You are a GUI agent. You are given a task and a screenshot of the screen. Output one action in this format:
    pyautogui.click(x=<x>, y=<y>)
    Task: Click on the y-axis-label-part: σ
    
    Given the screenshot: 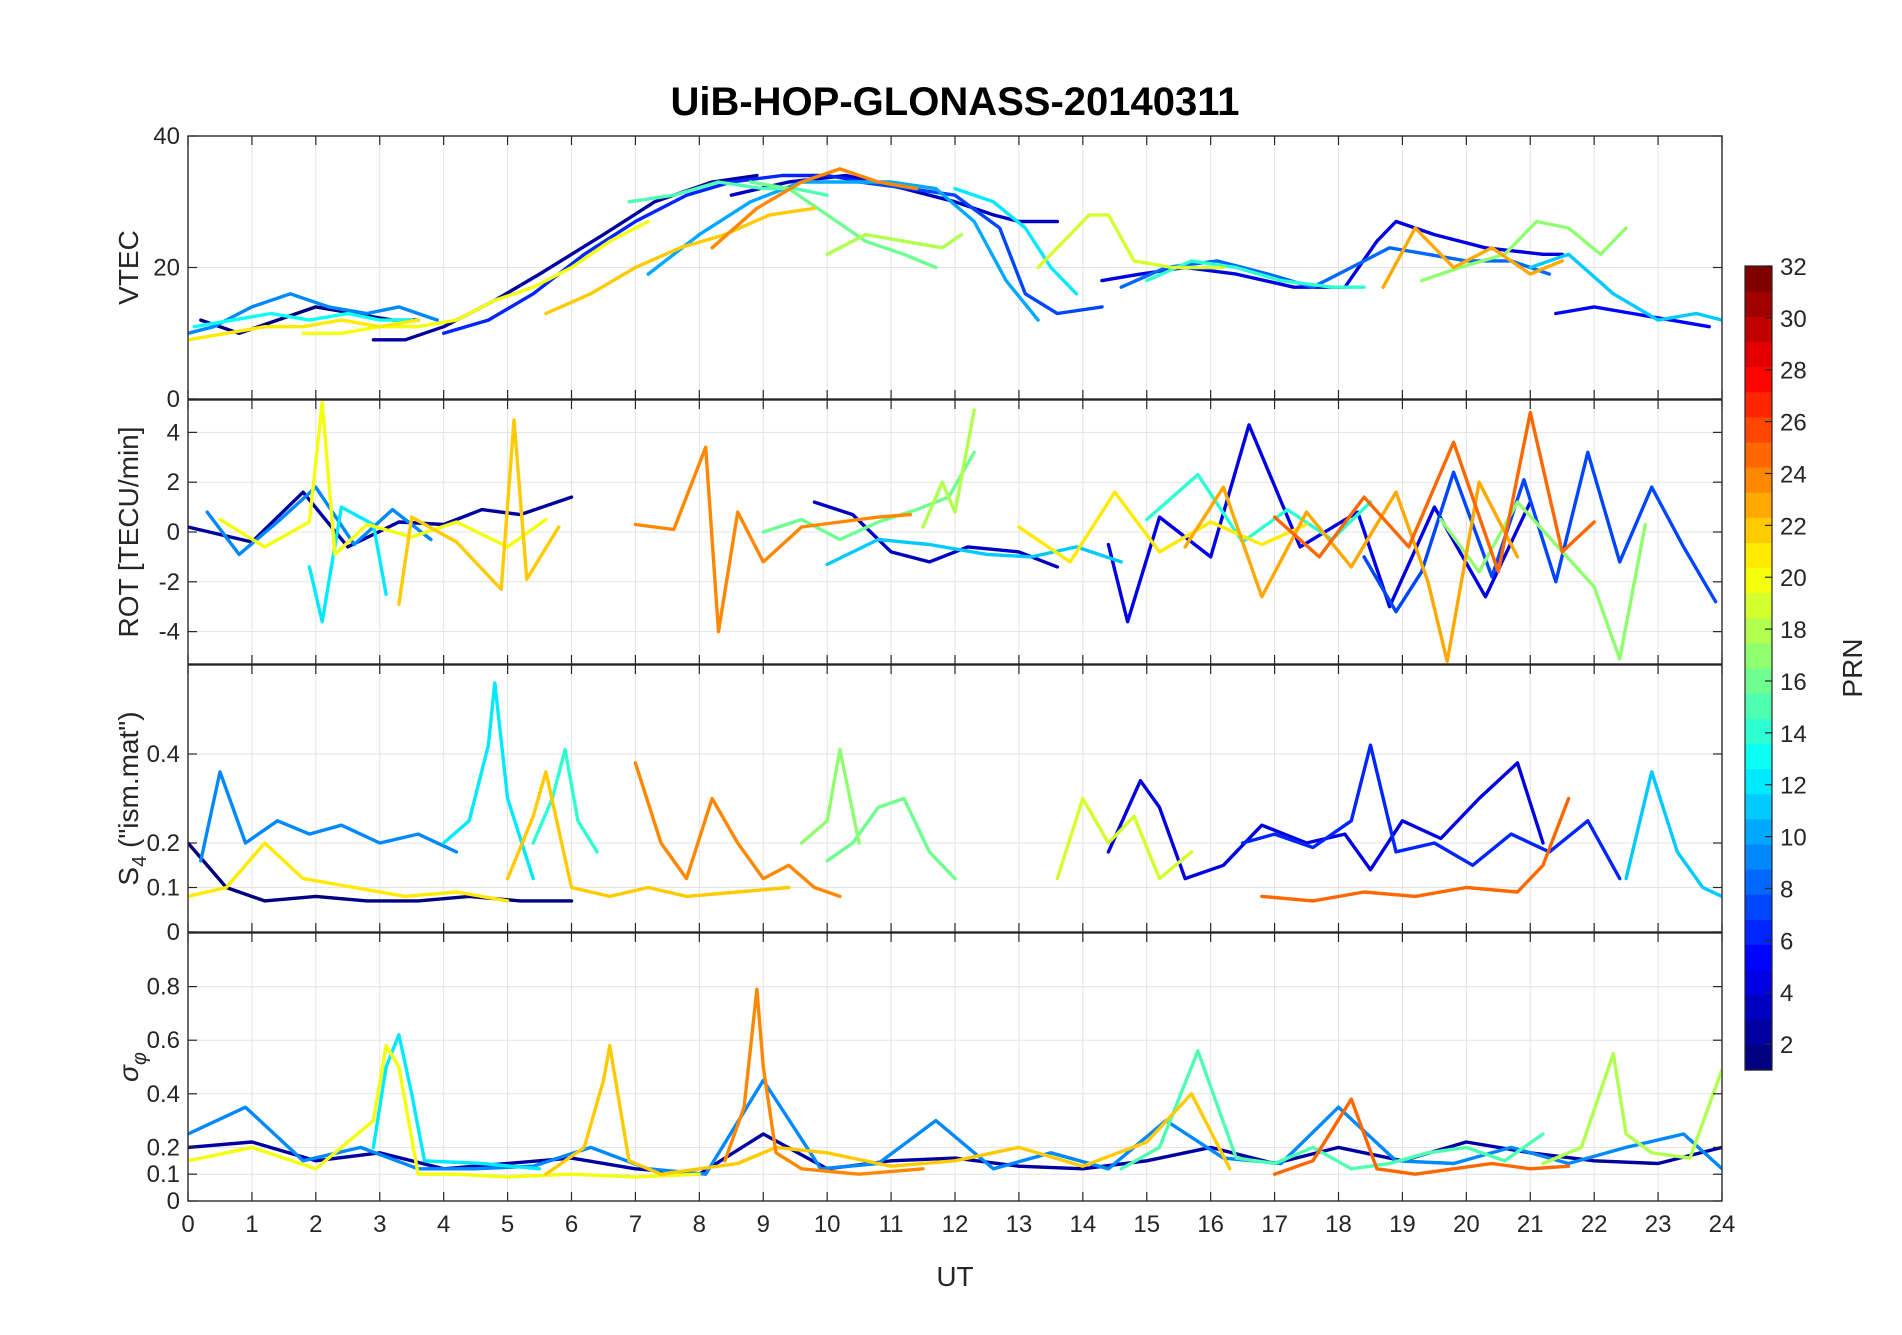 What is the action you would take?
    pyautogui.click(x=128, y=1073)
    